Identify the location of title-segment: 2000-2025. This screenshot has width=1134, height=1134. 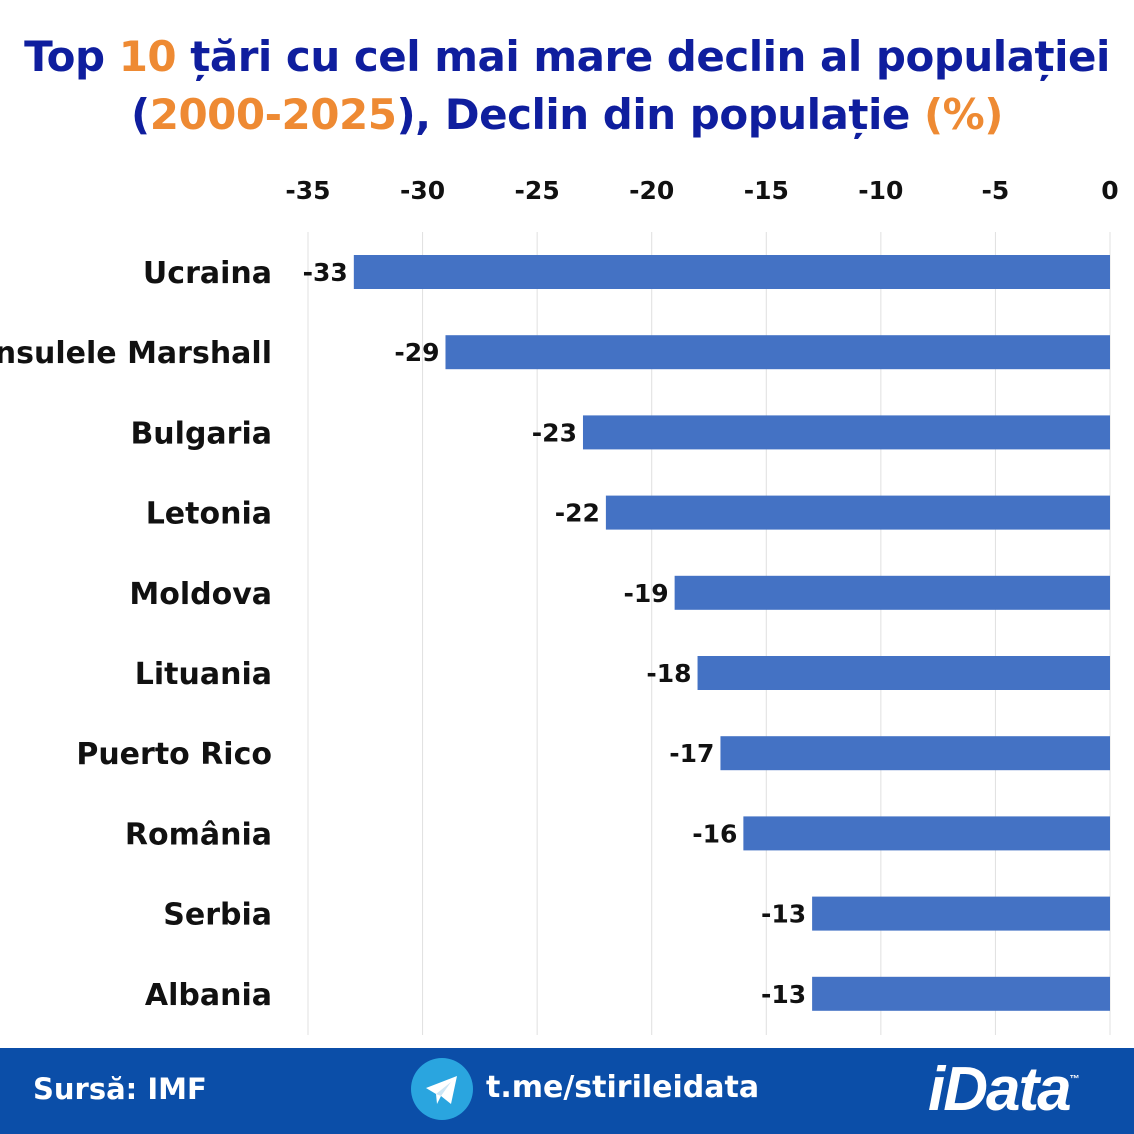
(273, 114).